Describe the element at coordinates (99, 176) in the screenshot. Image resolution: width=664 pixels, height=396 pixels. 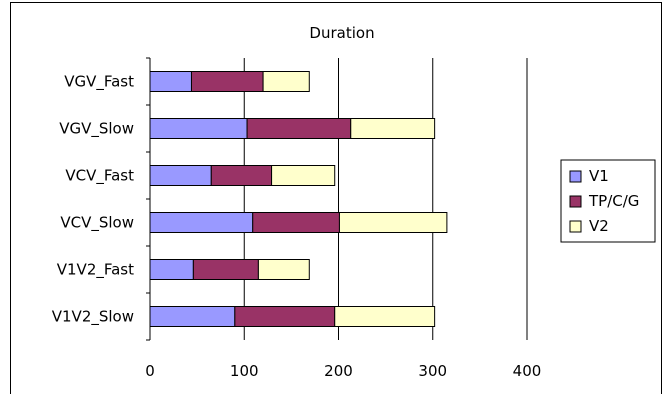
I see `category-label: VCV_Fast` at that location.